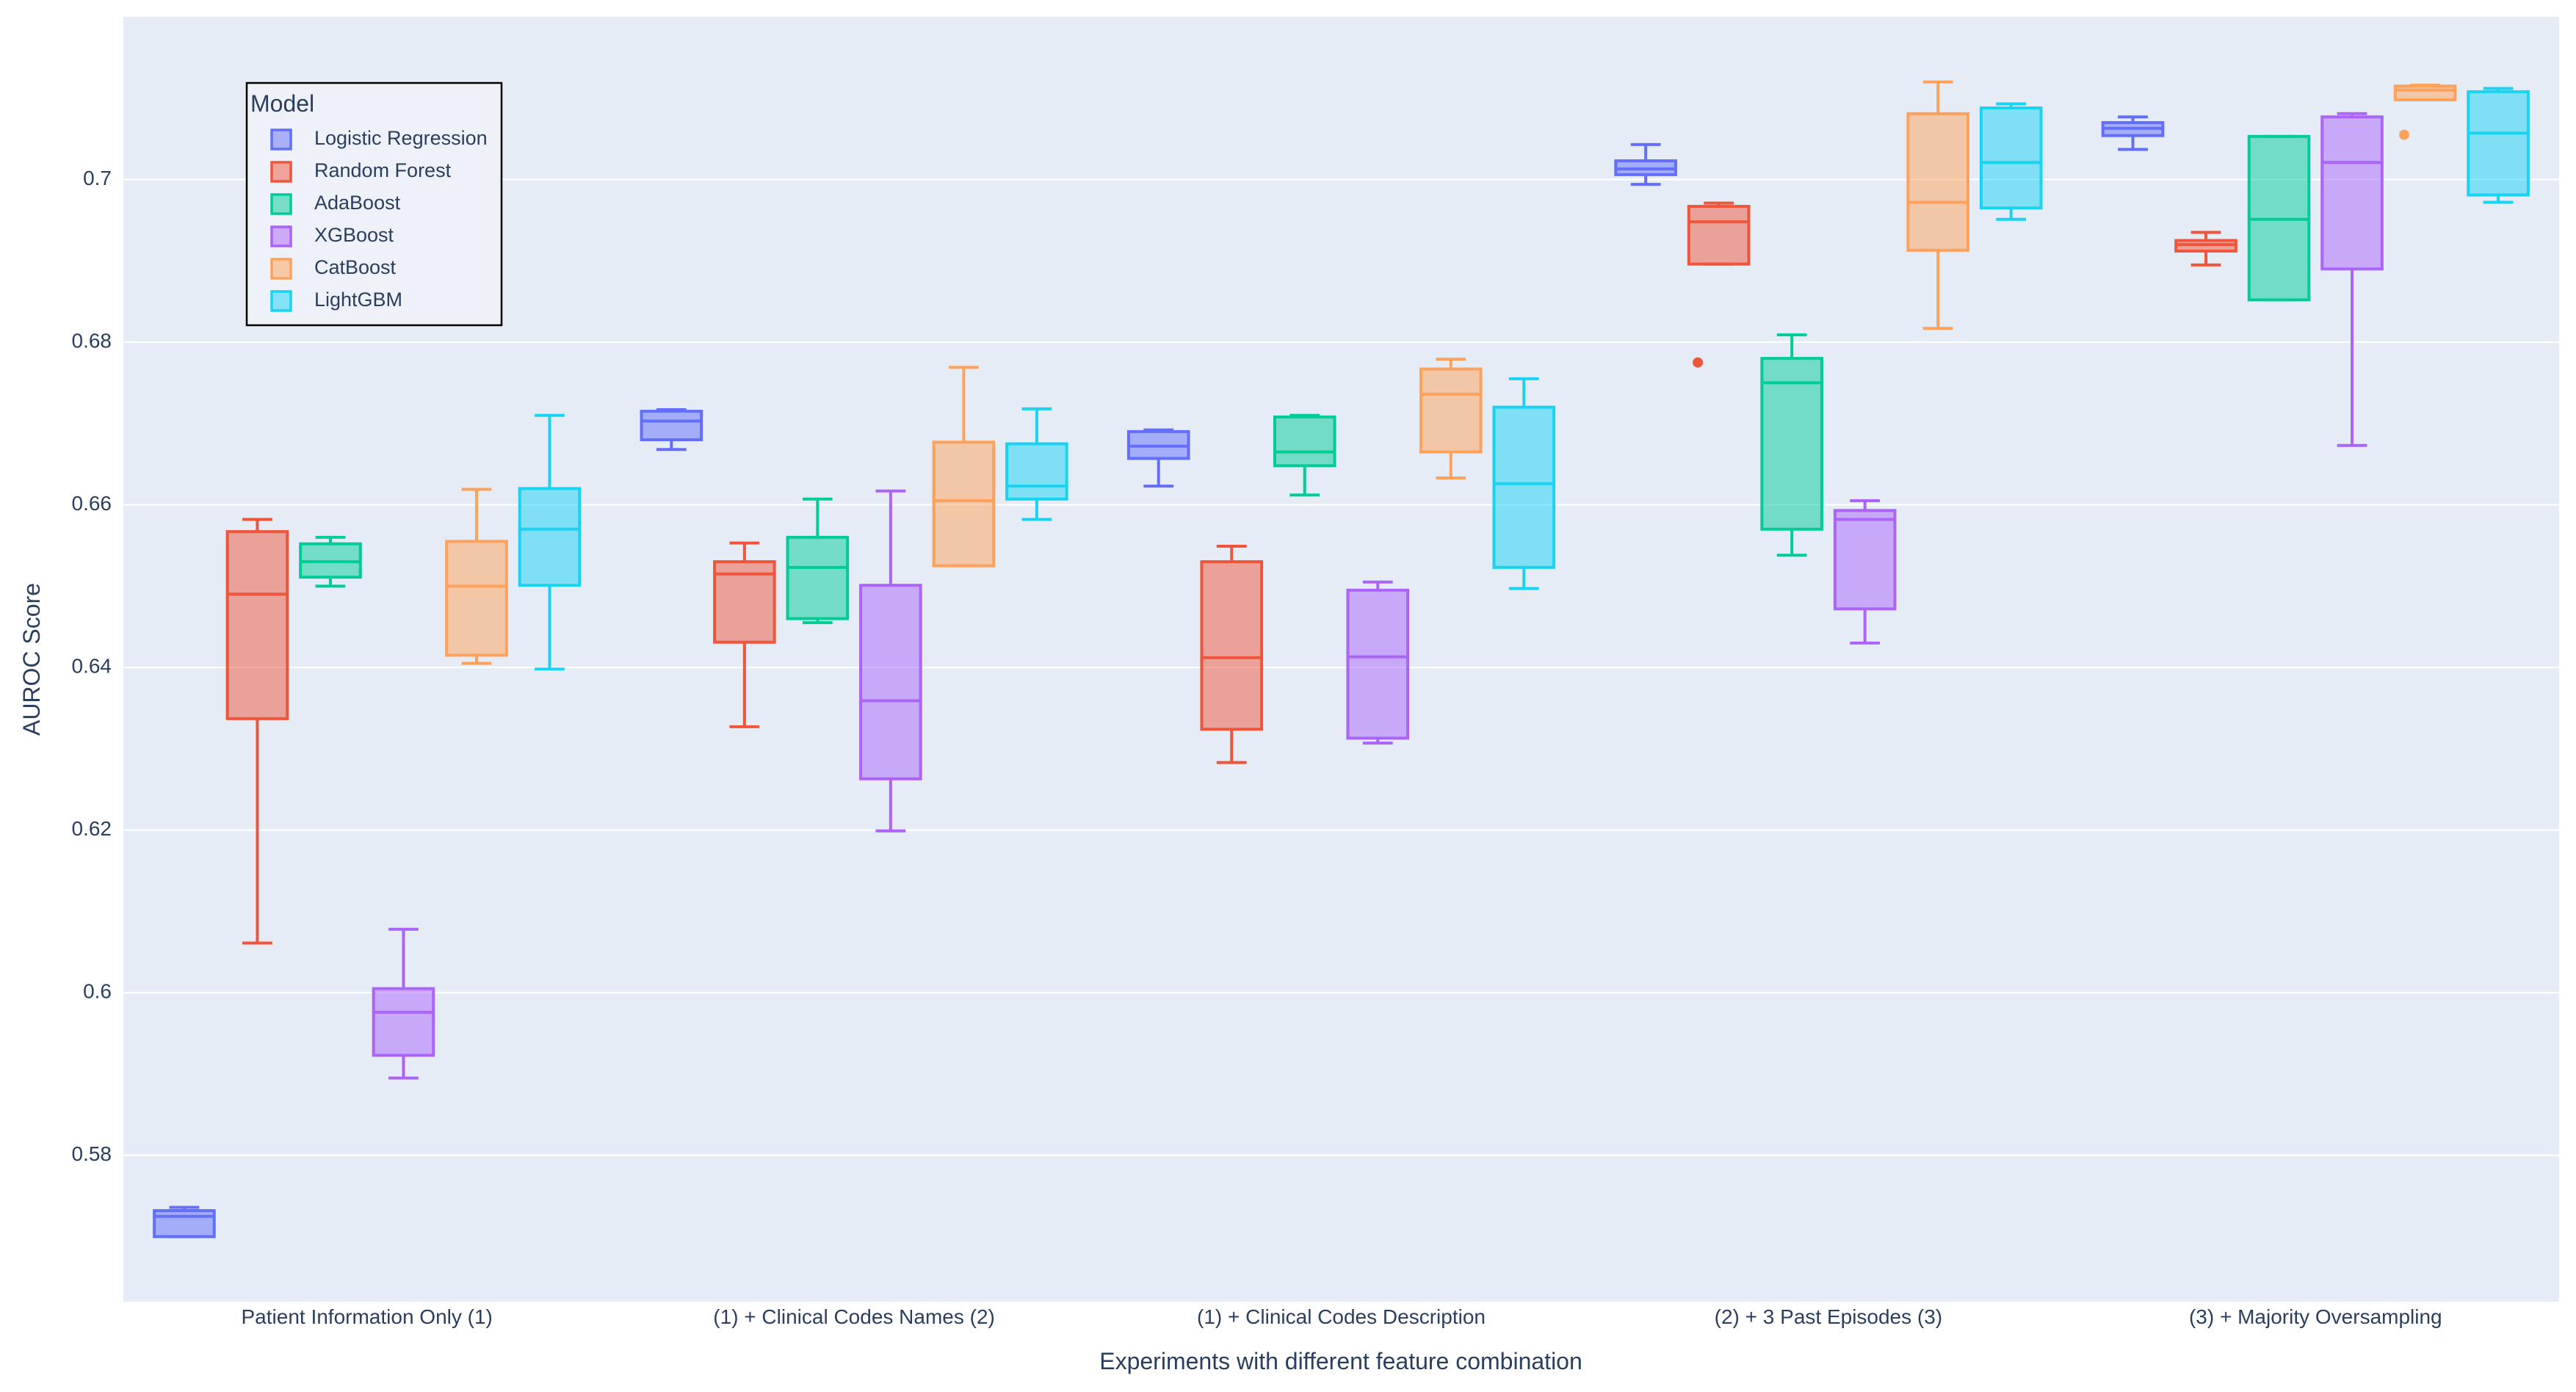  I want to click on legend-label: Random Forest, so click(383, 170).